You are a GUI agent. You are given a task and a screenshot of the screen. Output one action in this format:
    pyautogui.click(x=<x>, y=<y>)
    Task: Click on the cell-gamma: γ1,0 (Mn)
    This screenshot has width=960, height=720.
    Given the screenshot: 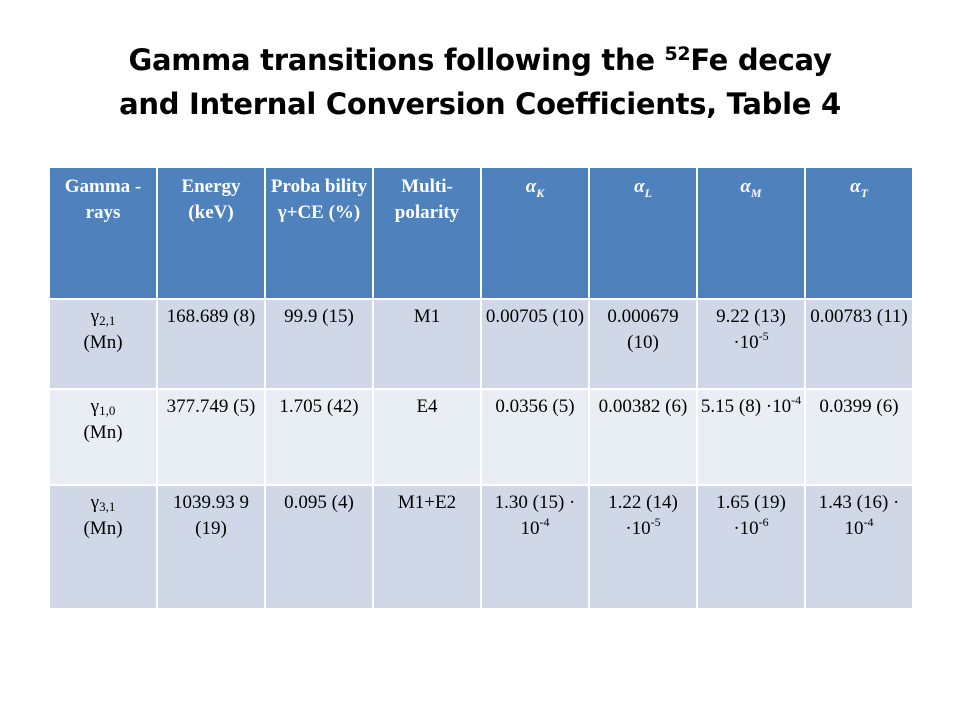 What is the action you would take?
    pyautogui.click(x=103, y=437)
    